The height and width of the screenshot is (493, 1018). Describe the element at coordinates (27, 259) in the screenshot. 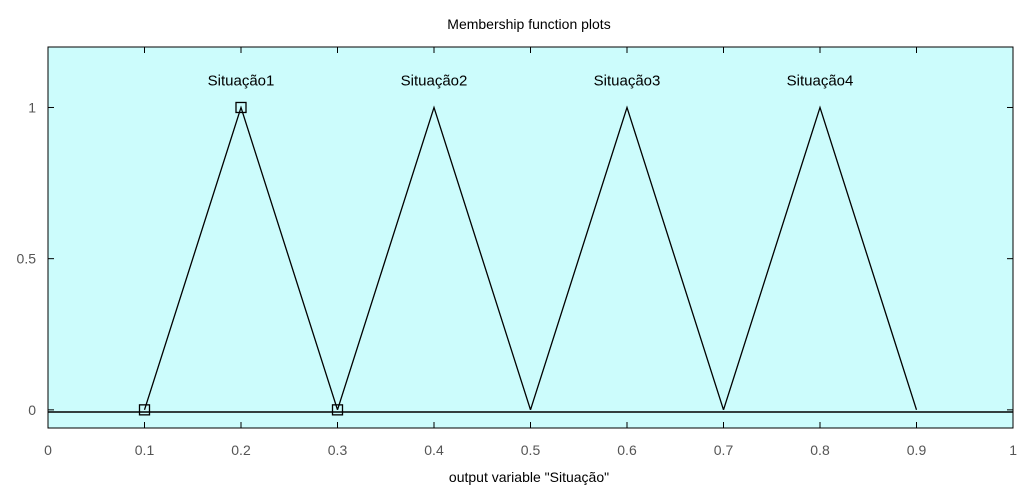

I see `y-tick-label: 0.5` at that location.